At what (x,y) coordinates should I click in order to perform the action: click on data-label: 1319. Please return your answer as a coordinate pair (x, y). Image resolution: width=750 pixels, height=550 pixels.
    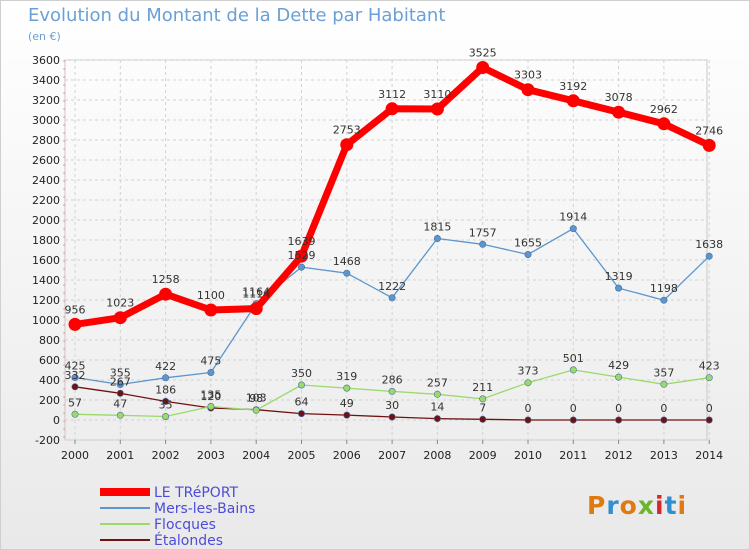
    Looking at the image, I should click on (619, 276).